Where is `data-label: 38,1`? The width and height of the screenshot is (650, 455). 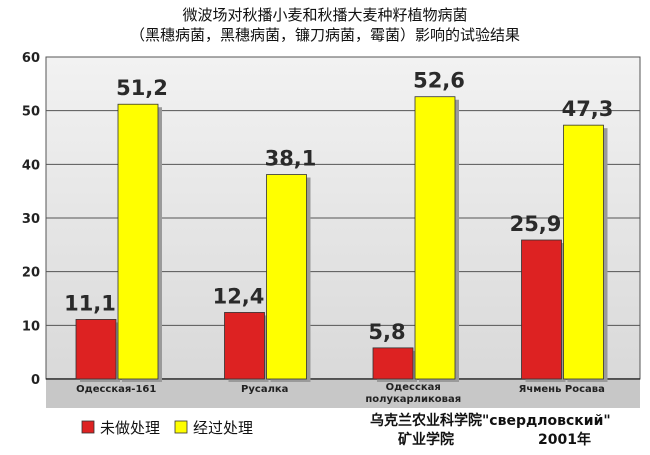 data-label: 38,1 is located at coordinates (291, 159).